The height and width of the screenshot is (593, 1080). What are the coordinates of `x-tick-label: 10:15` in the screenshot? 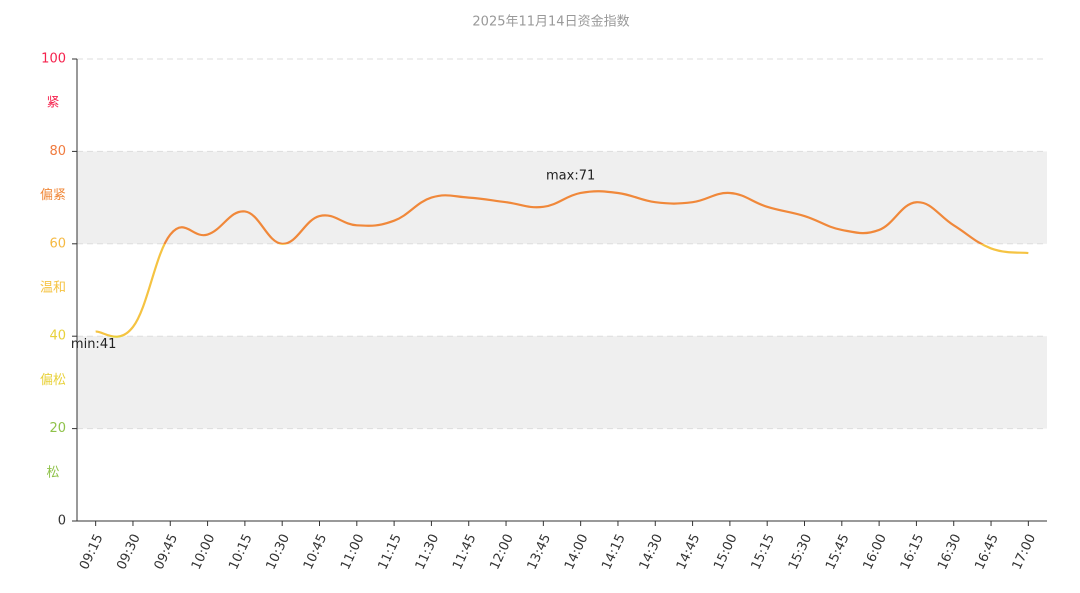 It's located at (240, 552).